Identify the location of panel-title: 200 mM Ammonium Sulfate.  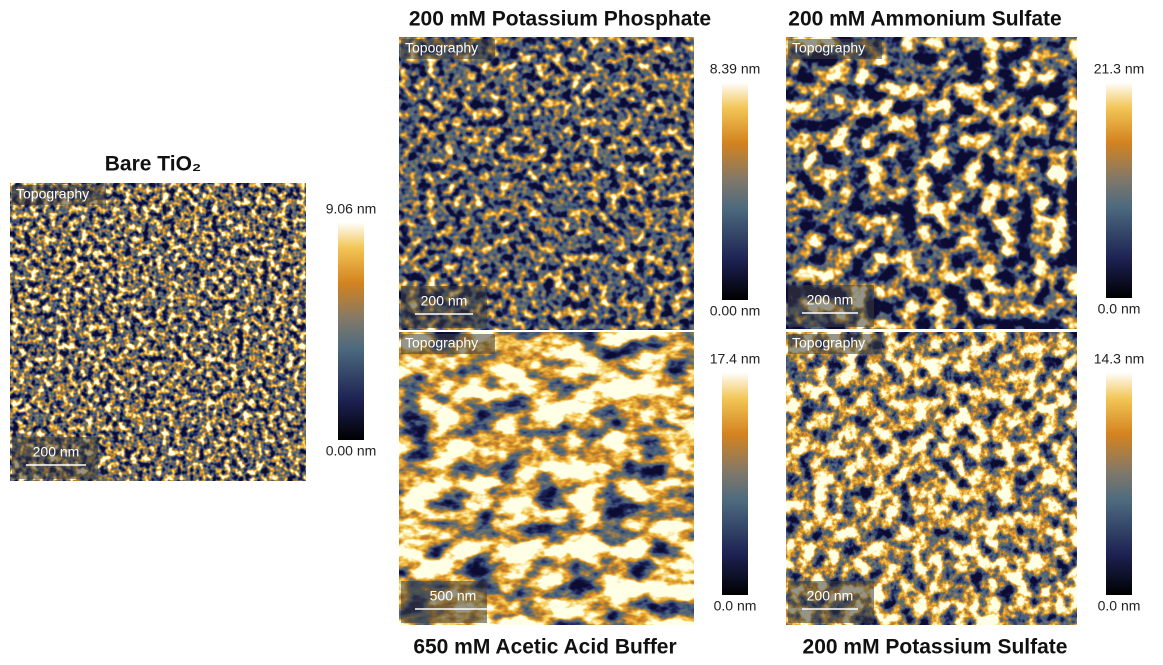
(924, 19).